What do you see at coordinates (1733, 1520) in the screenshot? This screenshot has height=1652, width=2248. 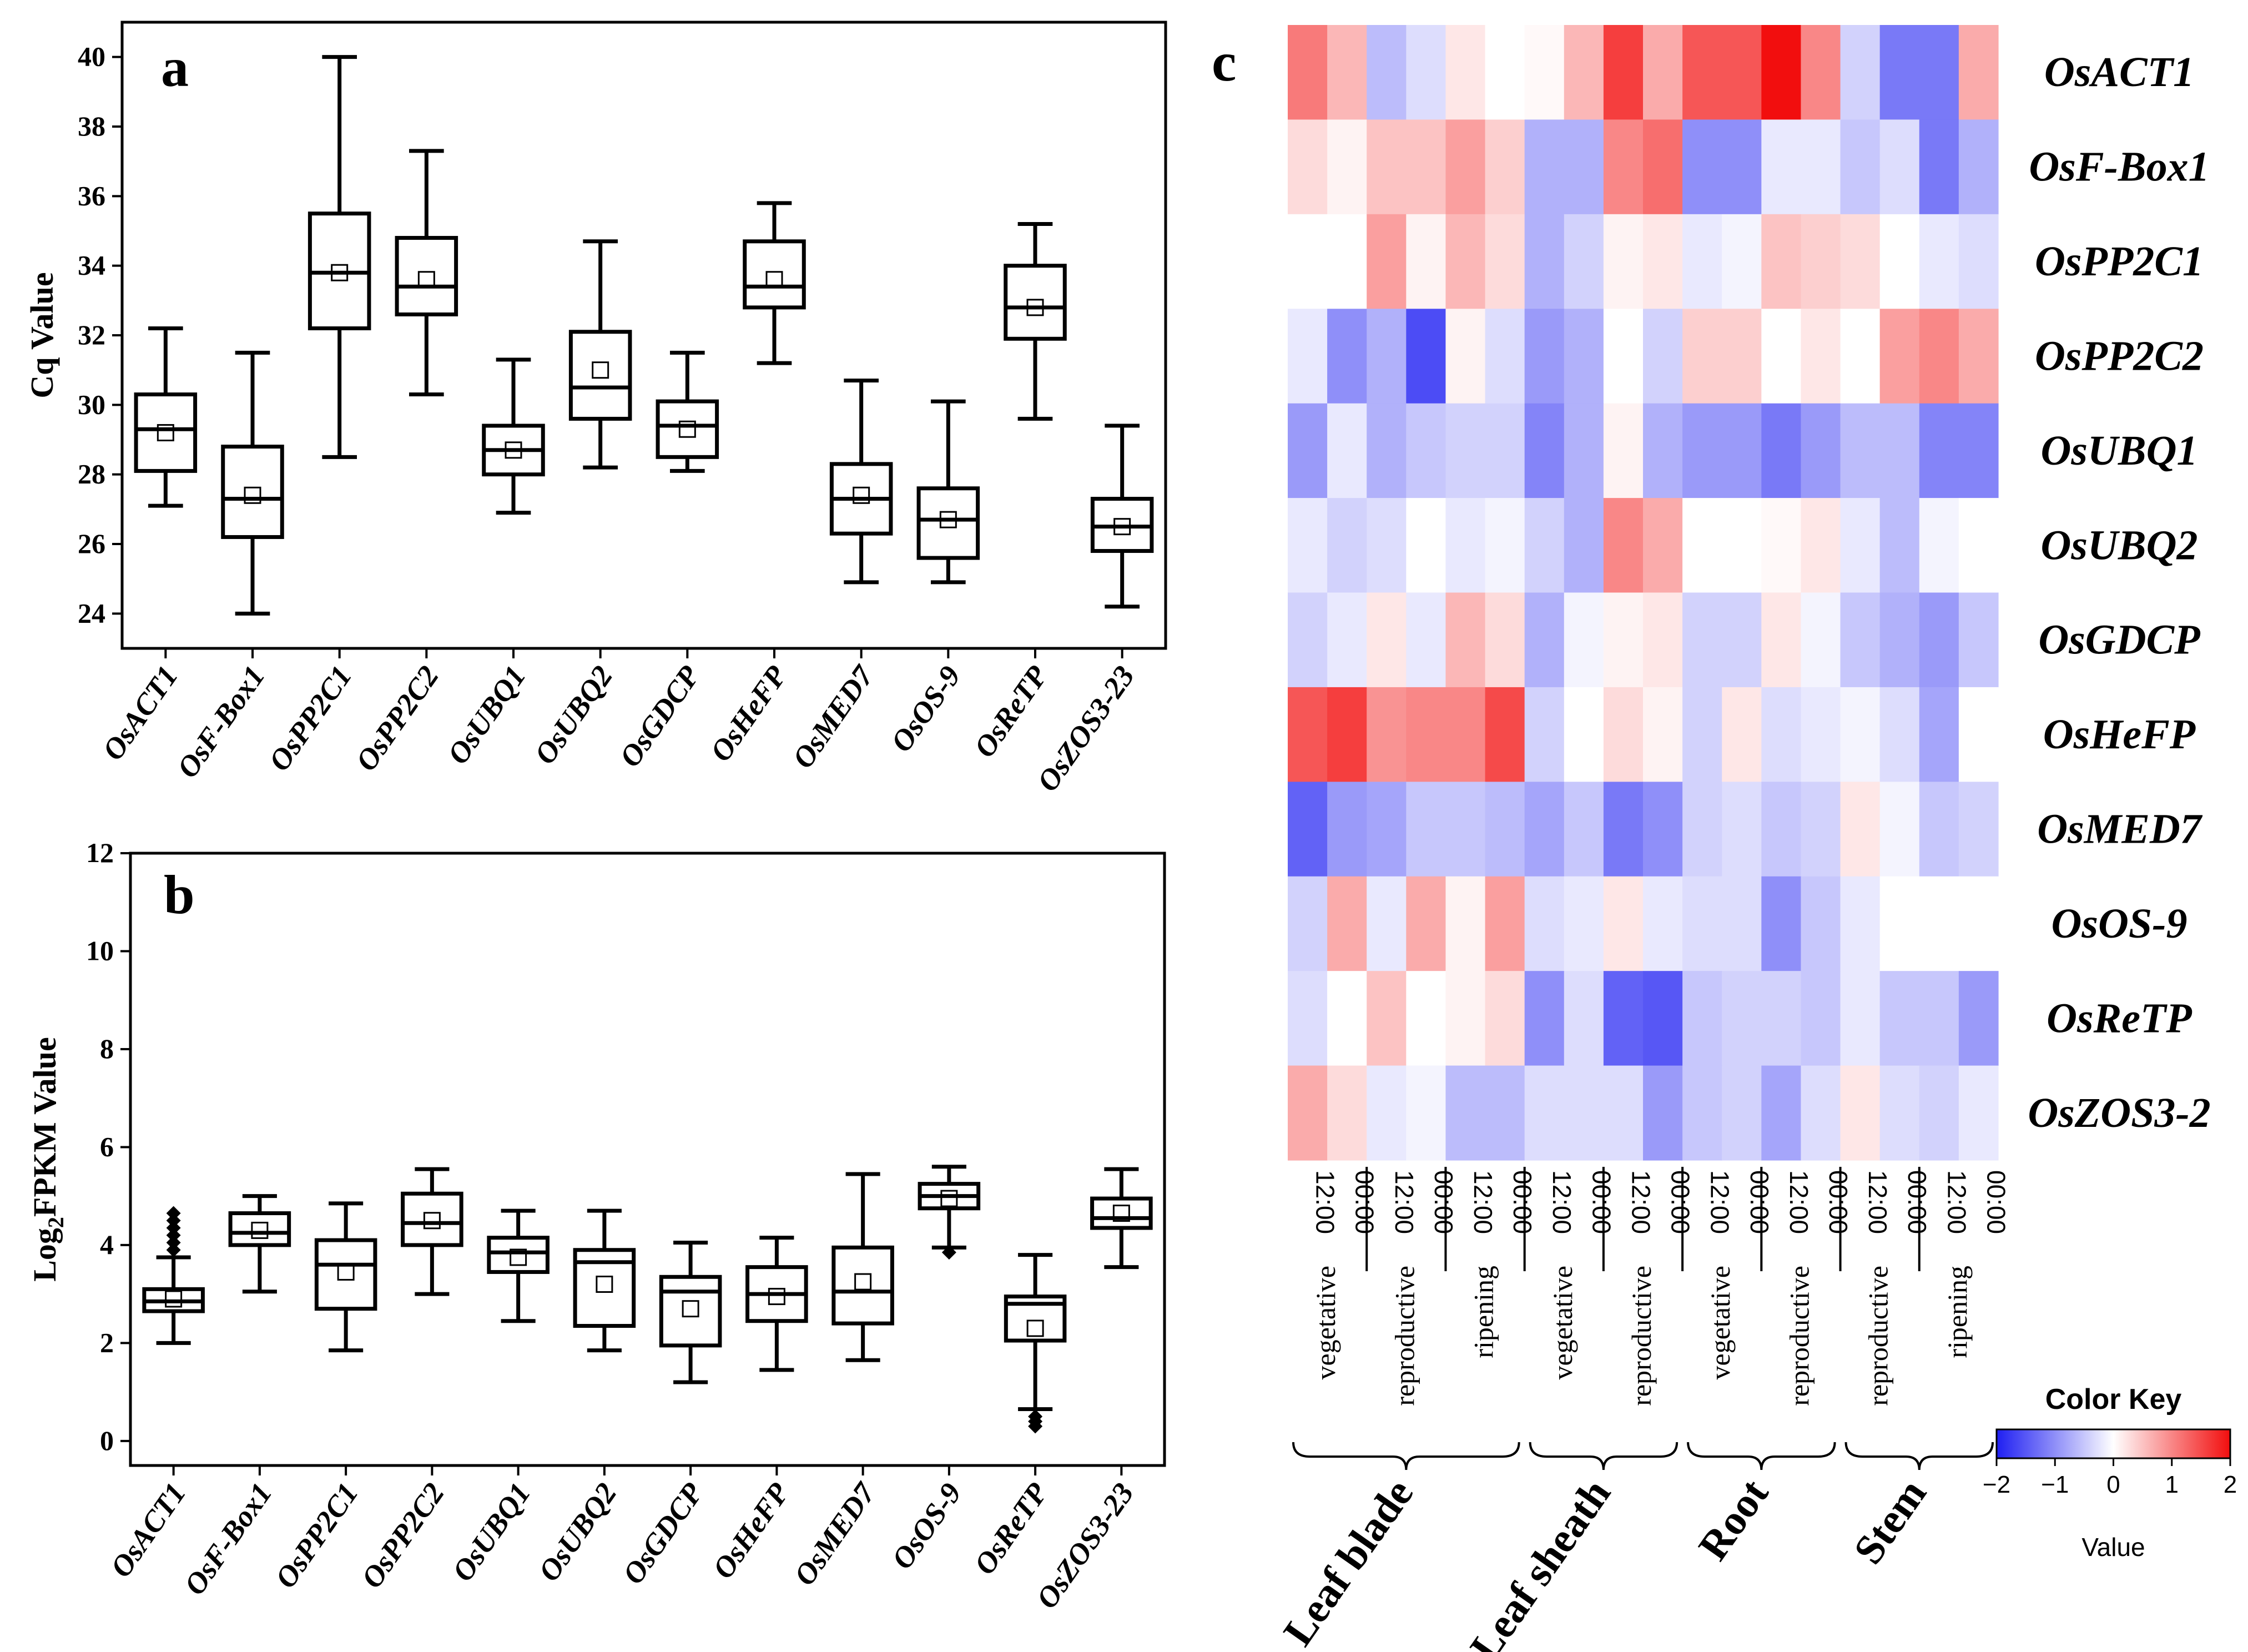 I see `tissue-label: Root` at bounding box center [1733, 1520].